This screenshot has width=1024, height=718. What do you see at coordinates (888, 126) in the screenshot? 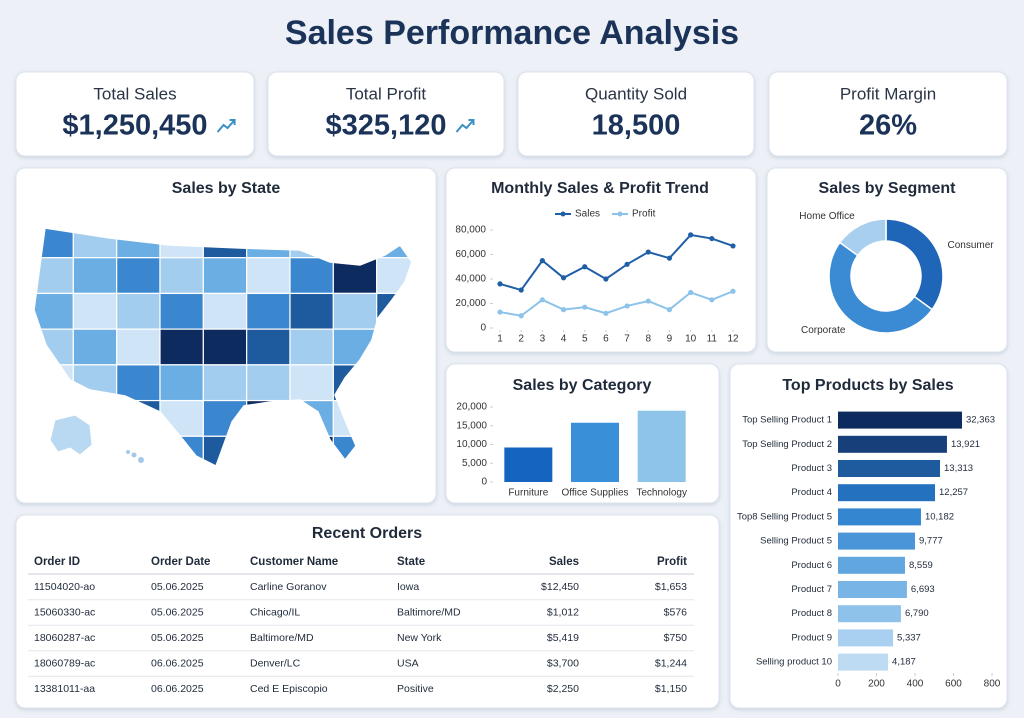
I see `kpi-value: 26%` at bounding box center [888, 126].